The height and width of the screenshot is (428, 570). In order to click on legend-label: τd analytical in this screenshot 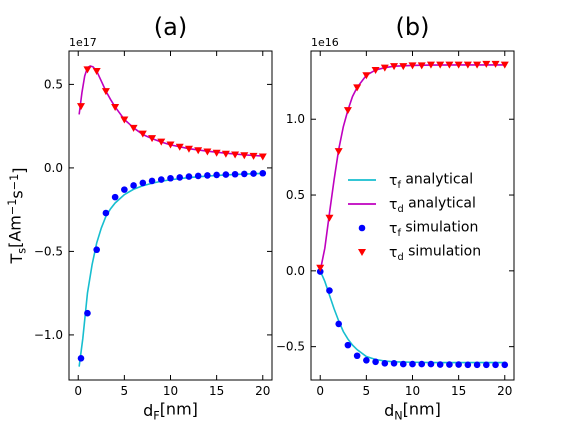, I will do `click(432, 205)`.